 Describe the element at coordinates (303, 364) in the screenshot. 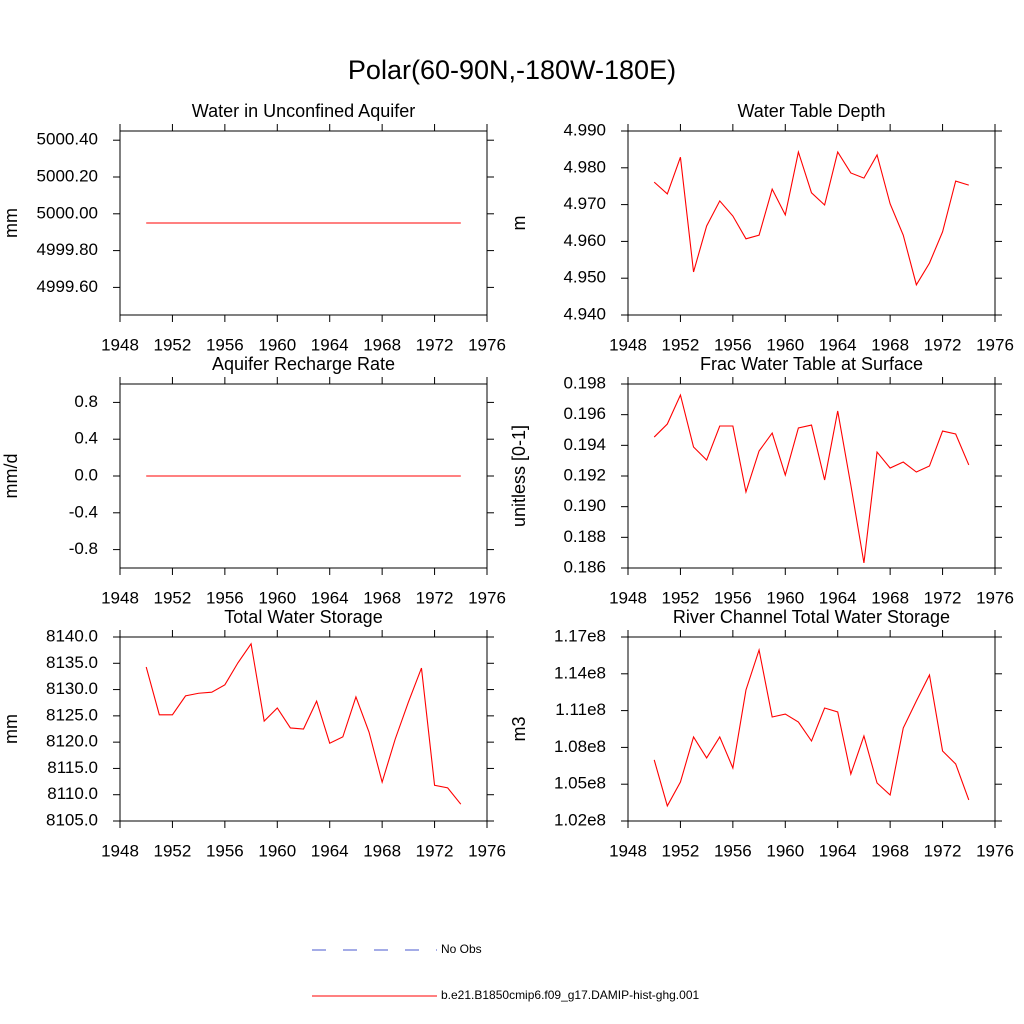

I see `panel-title: Aquifer Recharge Rate` at that location.